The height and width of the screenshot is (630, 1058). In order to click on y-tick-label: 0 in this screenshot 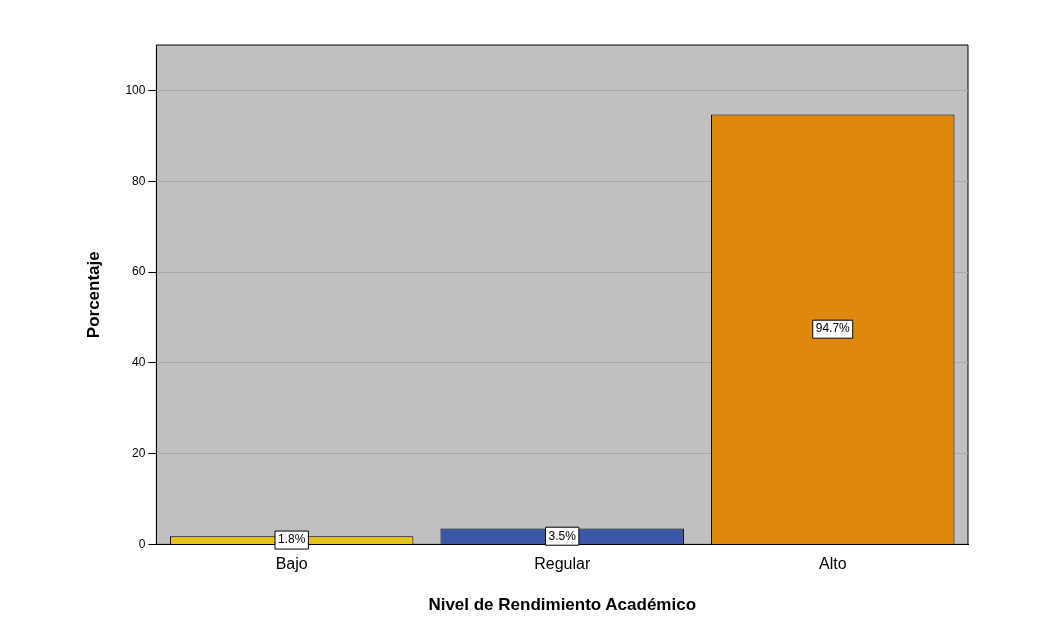, I will do `click(142, 543)`.